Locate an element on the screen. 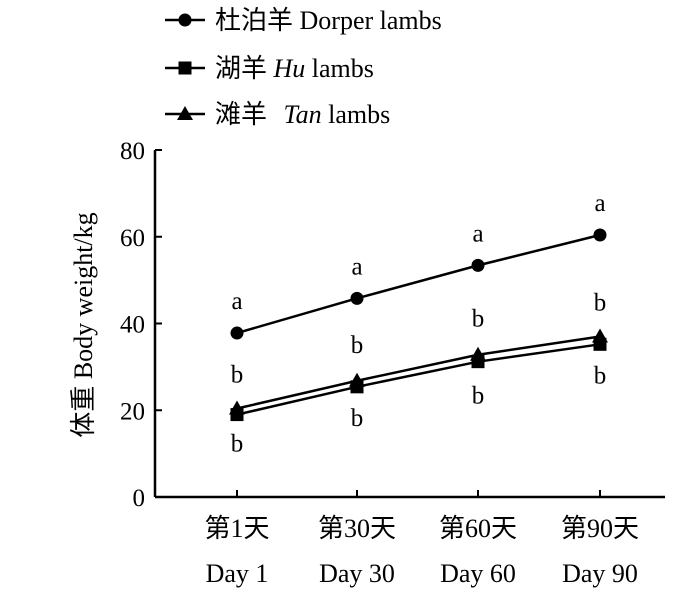  series-line-square is located at coordinates (418, 379).